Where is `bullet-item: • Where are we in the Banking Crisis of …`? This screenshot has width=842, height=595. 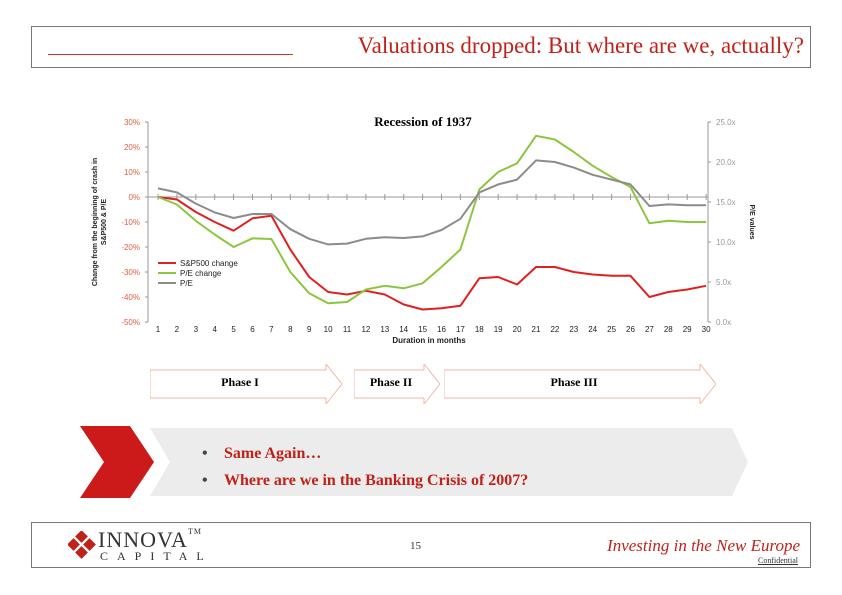 bullet-item: • Where are we in the Banking Crisis of … is located at coordinates (365, 480).